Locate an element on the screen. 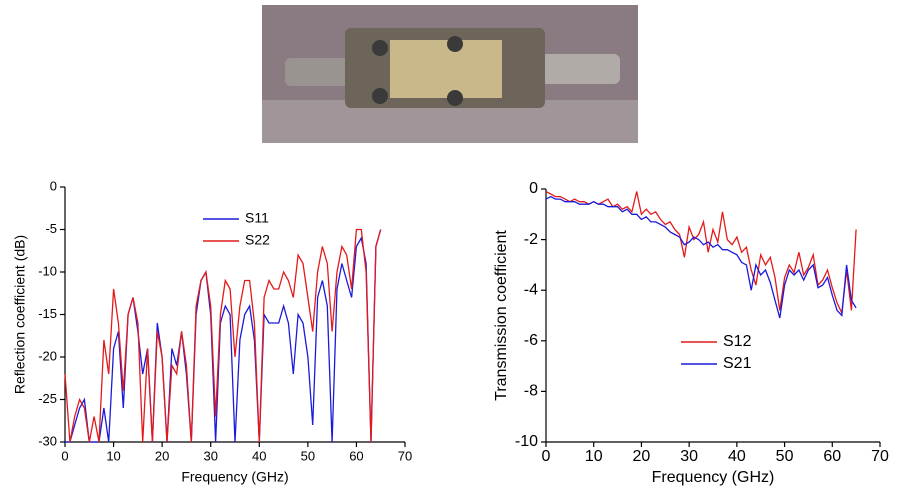  y-axis-label: Reflection coefficient (dB) is located at coordinates (20, 314).